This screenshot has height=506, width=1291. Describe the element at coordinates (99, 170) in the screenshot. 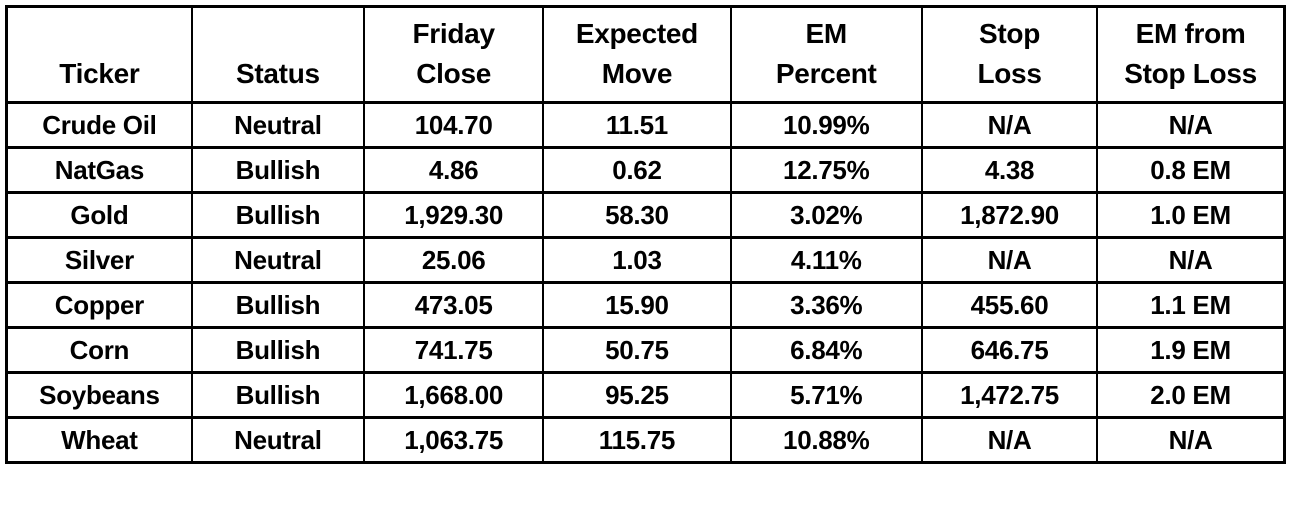

I see `cell-ticker: NatGas` at that location.